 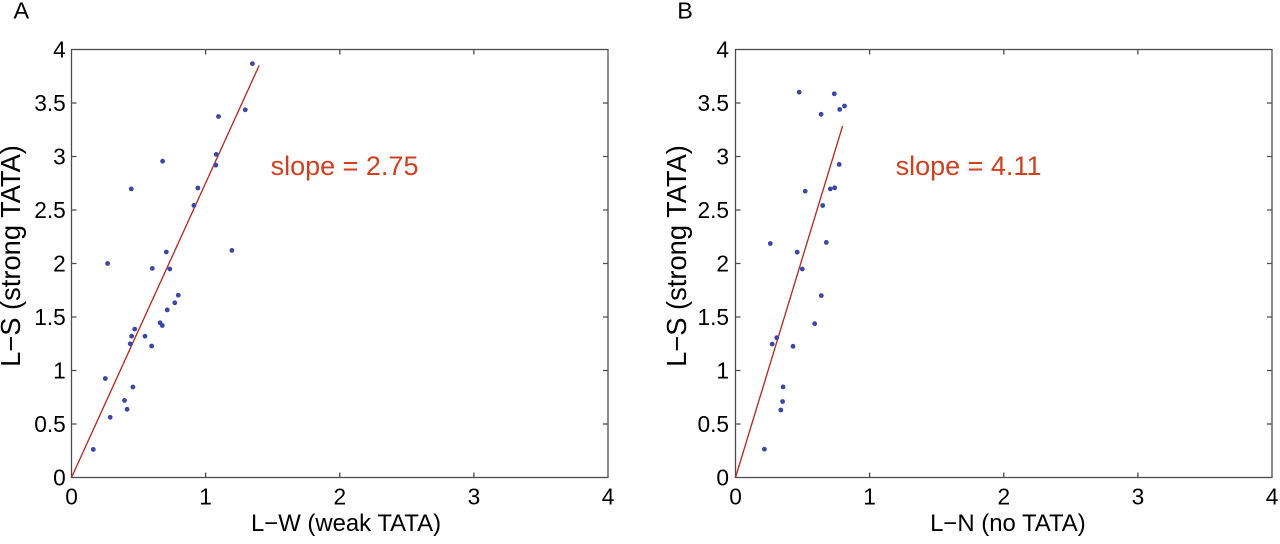 I want to click on svg-text: A, so click(x=22, y=12).